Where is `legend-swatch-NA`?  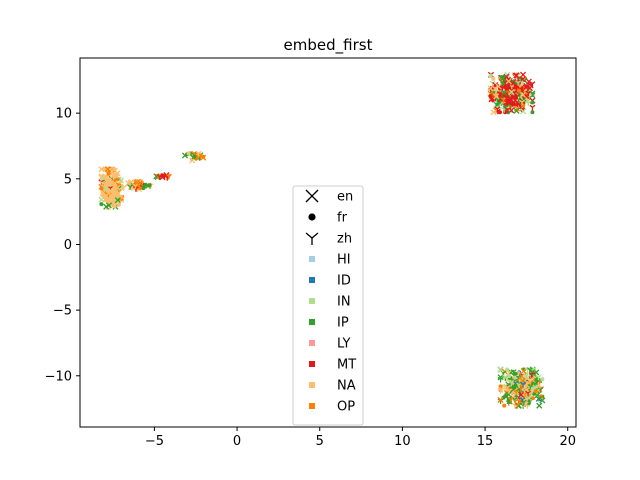 legend-swatch-NA is located at coordinates (312, 385).